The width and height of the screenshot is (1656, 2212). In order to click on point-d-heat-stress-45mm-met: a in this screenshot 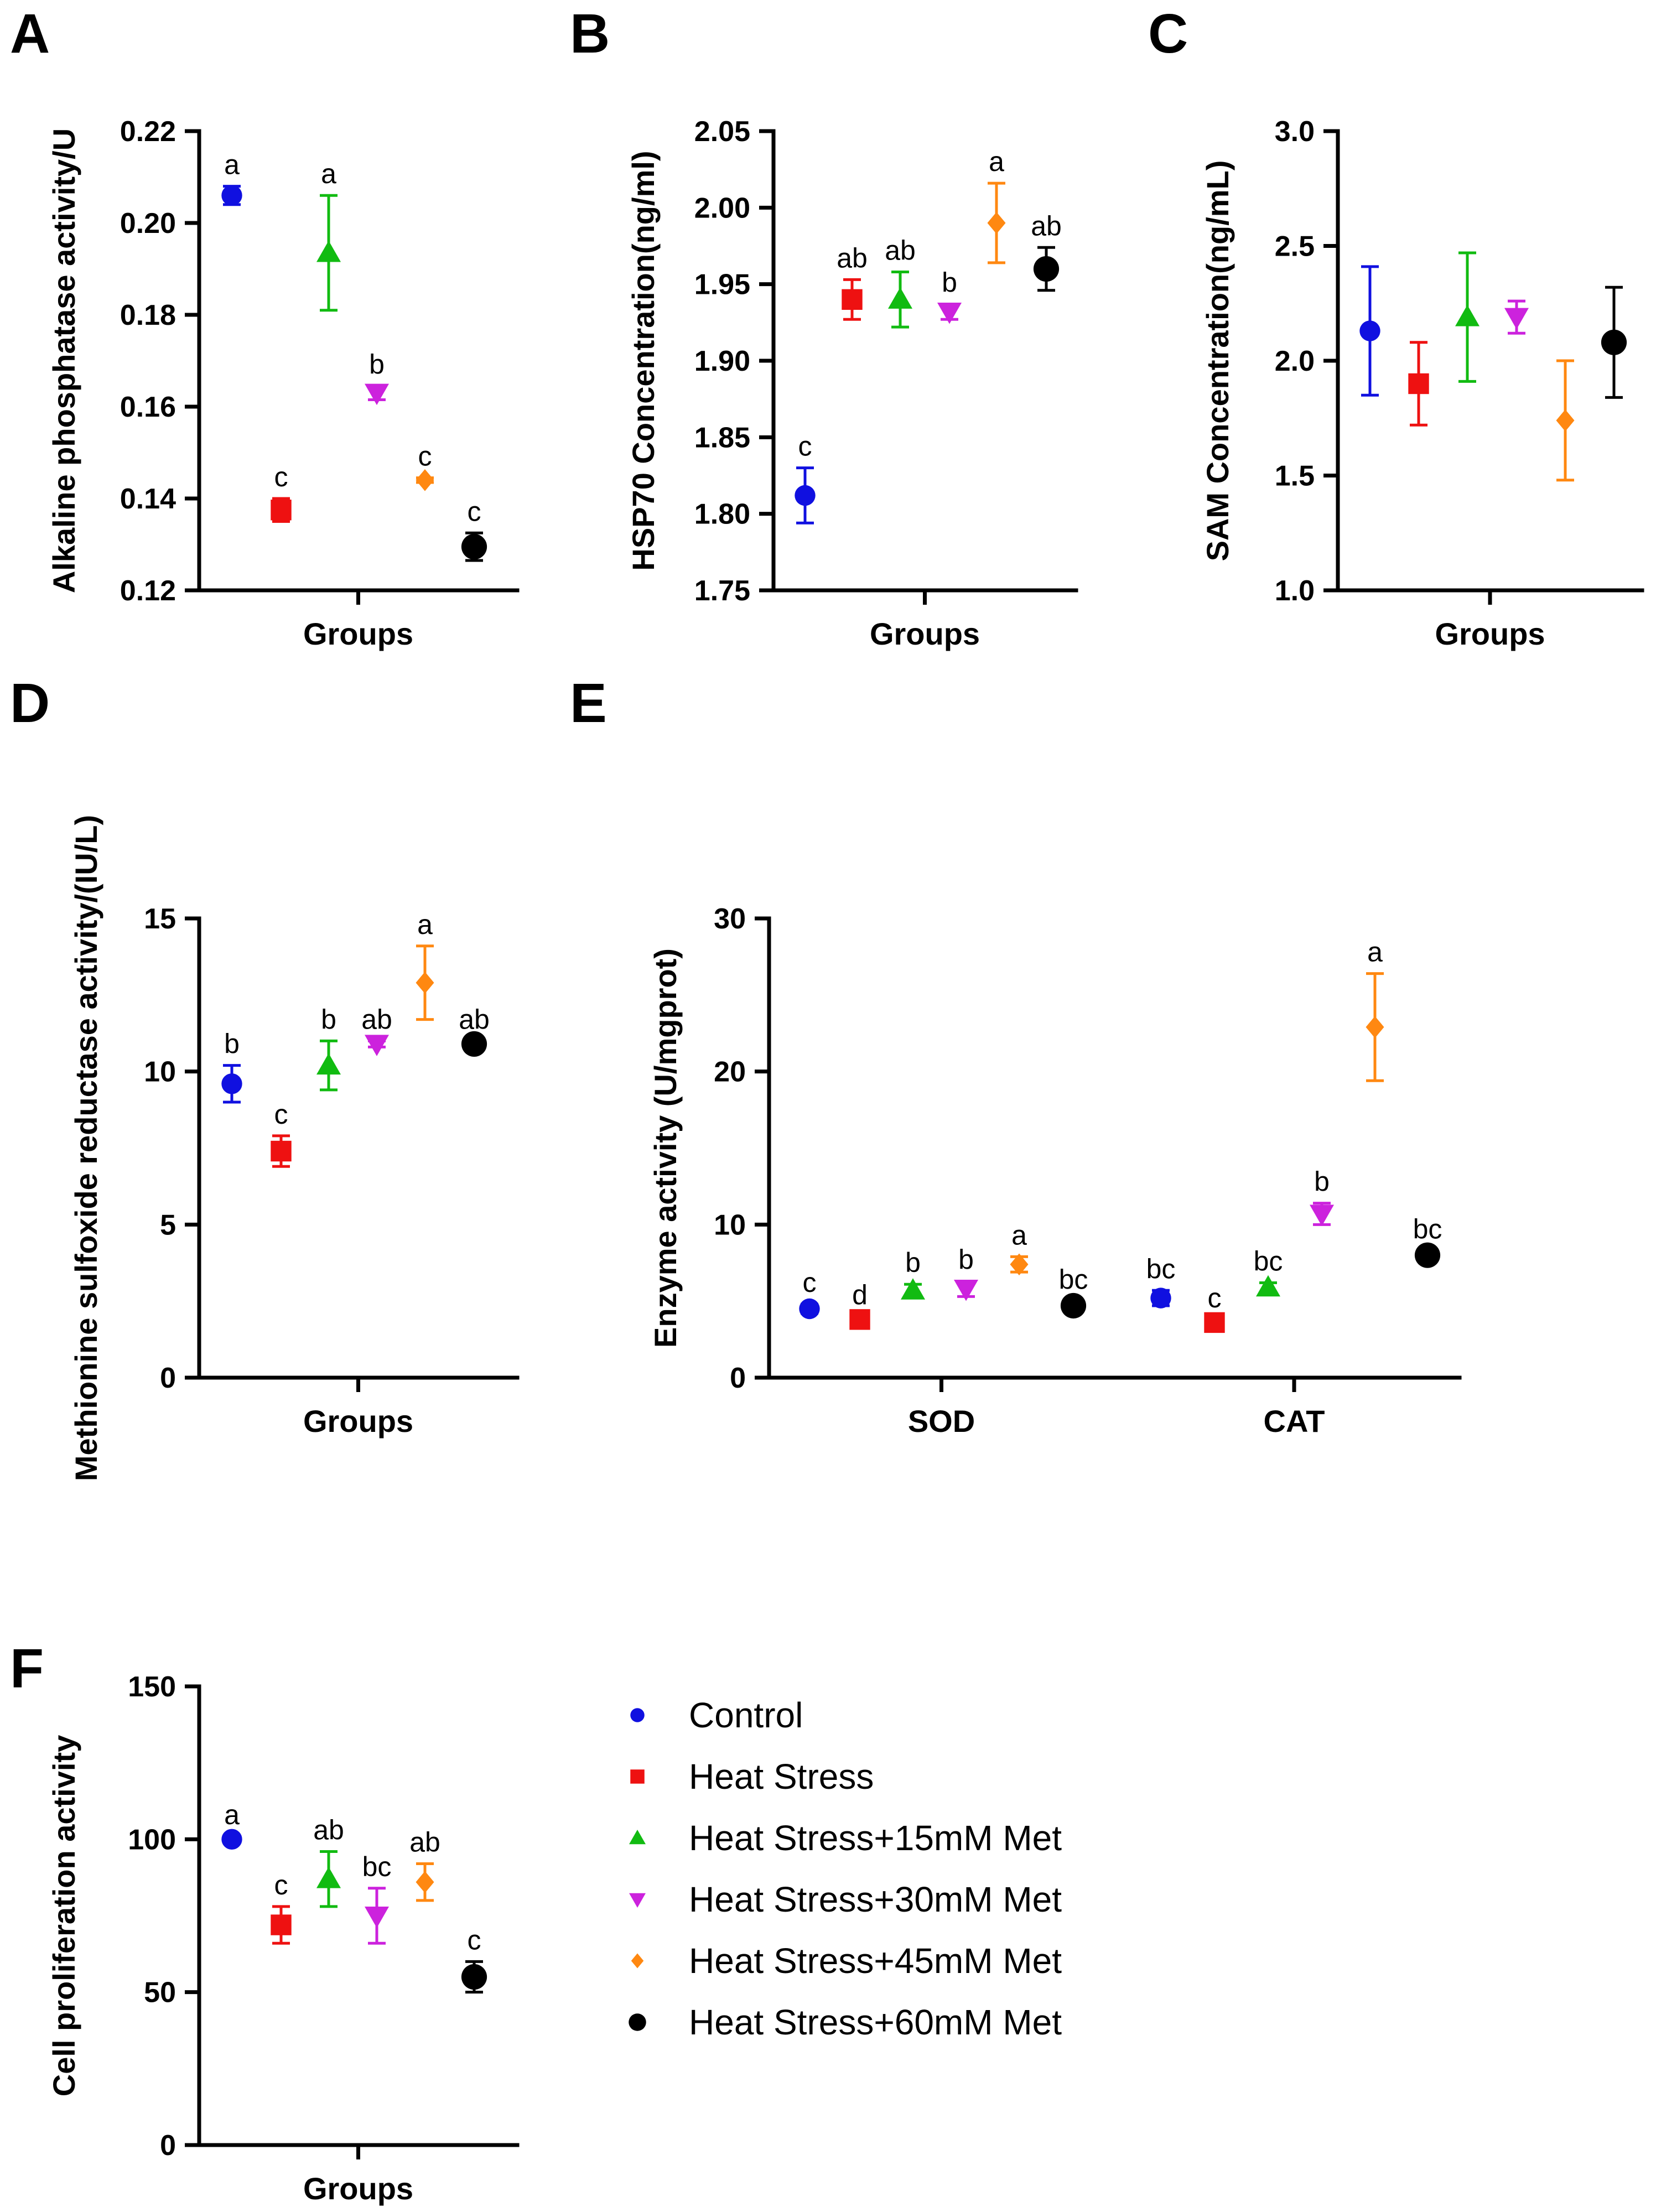, I will do `click(425, 965)`.